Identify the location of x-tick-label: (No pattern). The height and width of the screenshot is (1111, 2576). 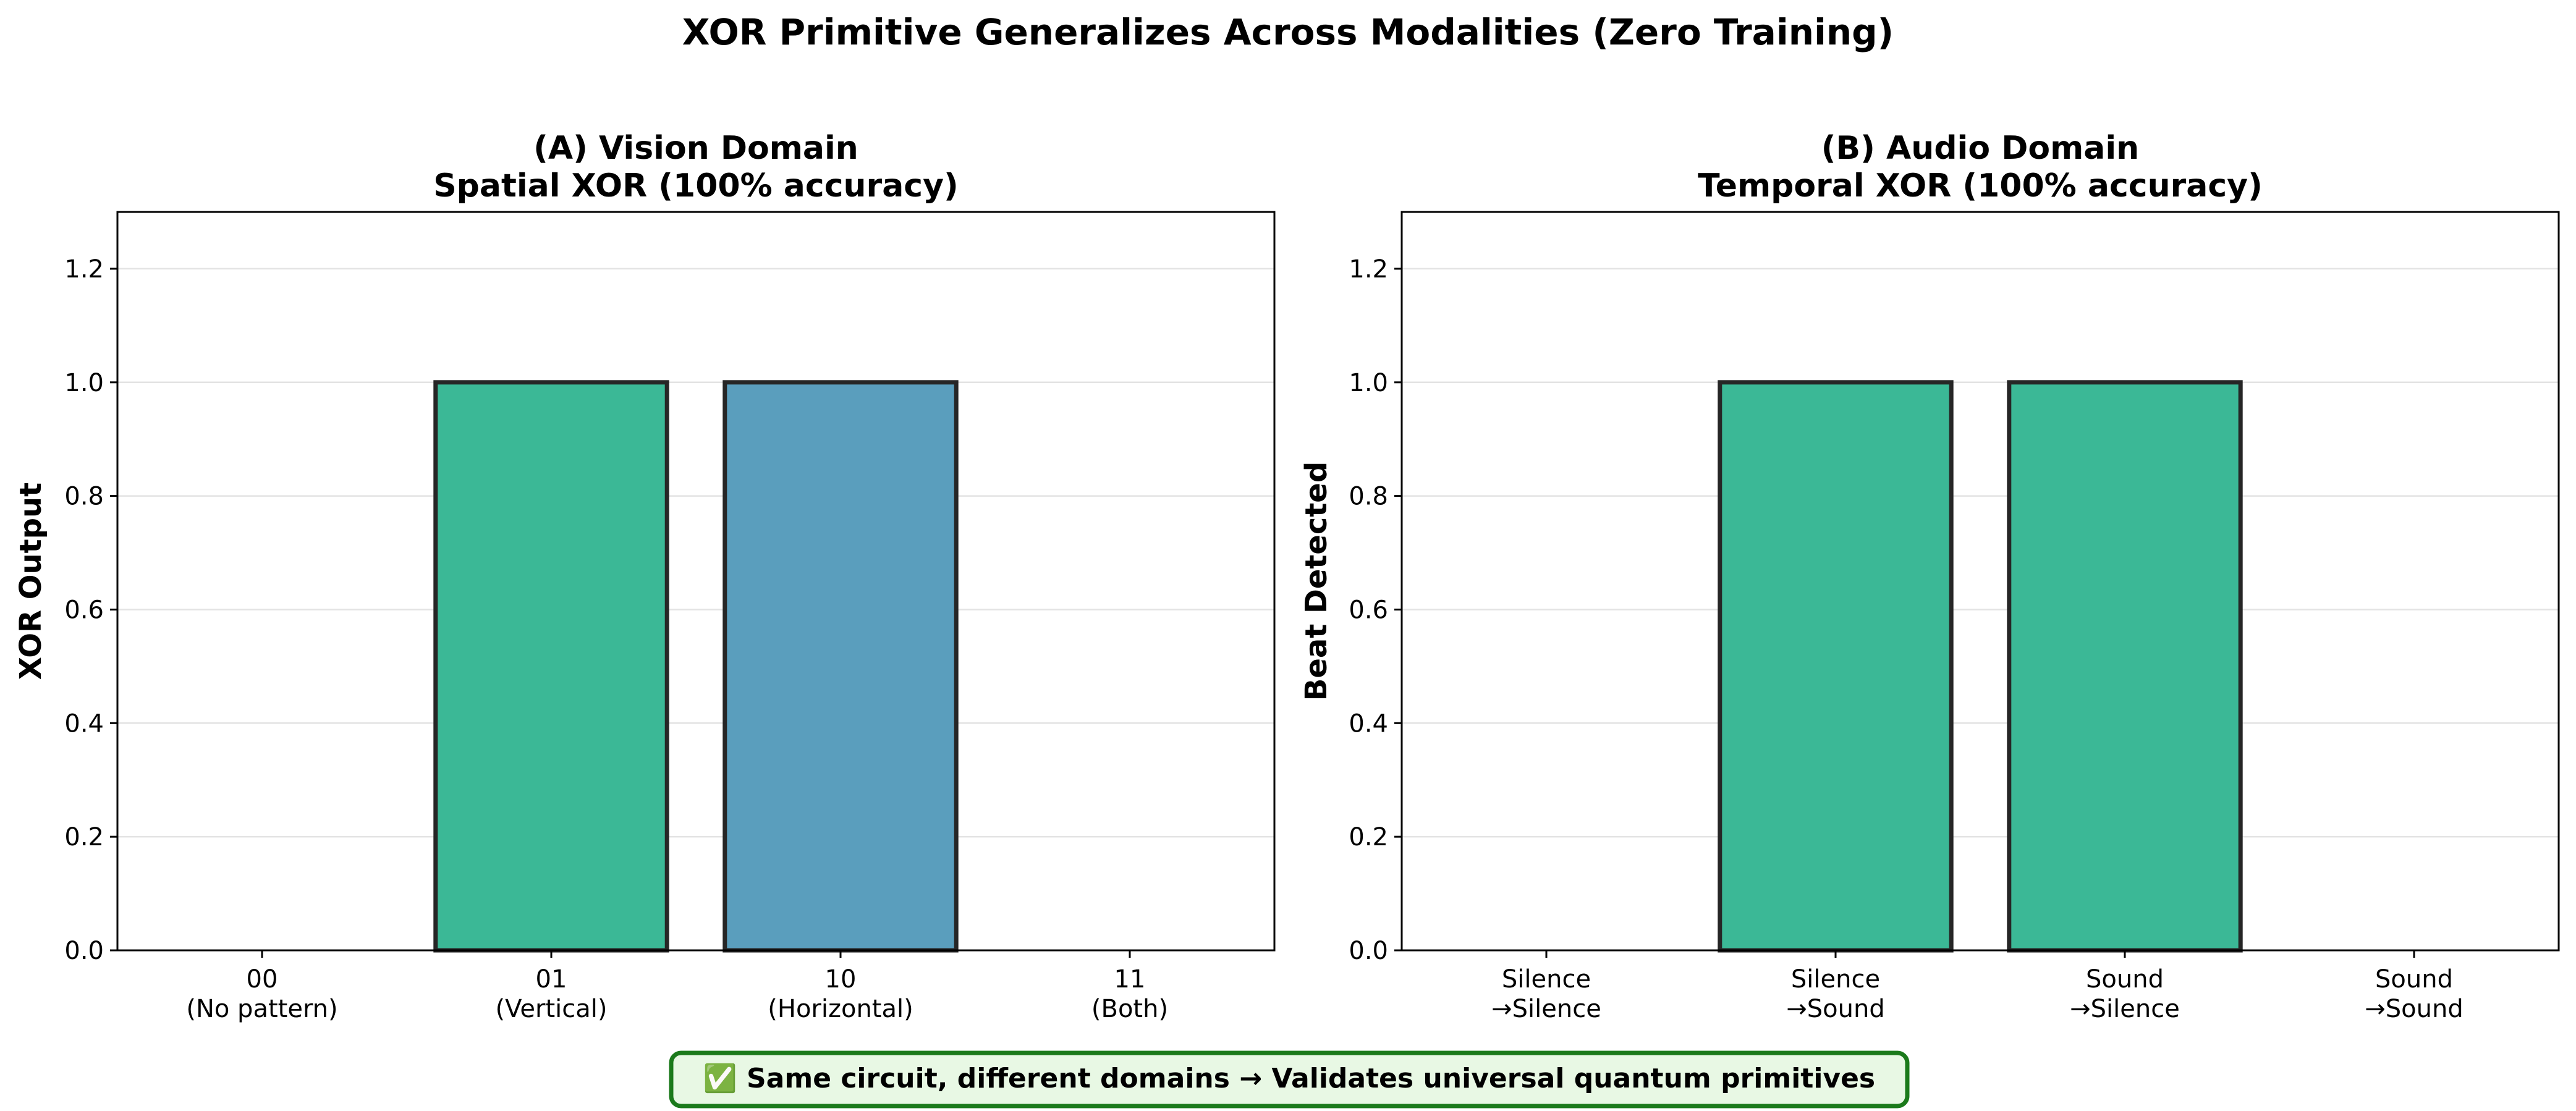
(261, 1009).